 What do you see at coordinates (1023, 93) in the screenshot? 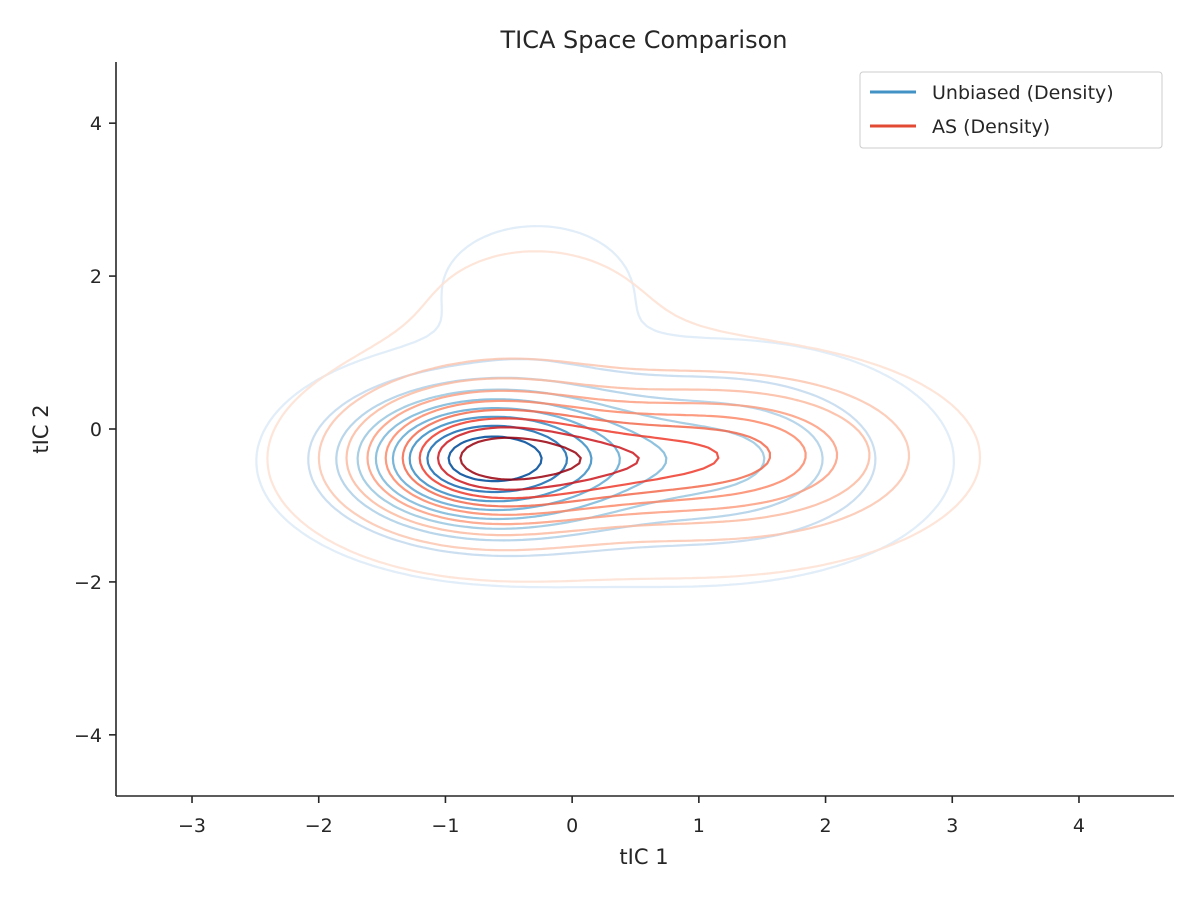
I see `legend-label-unbiased: Unbiased (Density)` at bounding box center [1023, 93].